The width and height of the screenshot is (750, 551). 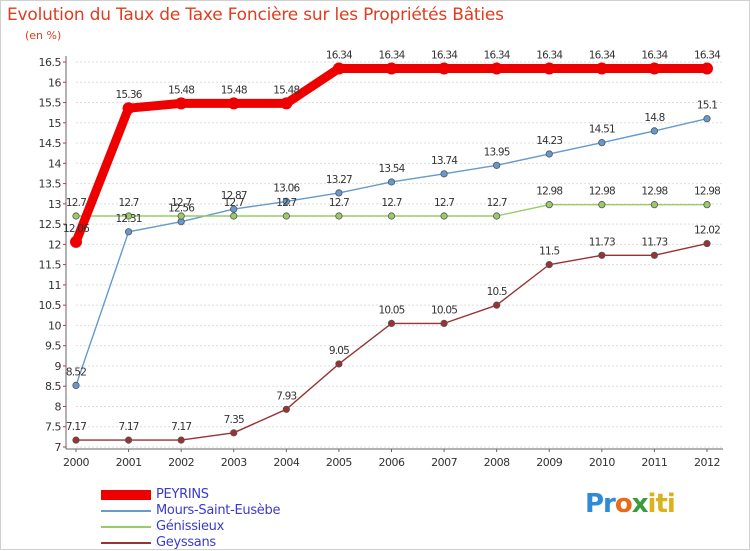 What do you see at coordinates (286, 462) in the screenshot?
I see `x-tick-label: 2004` at bounding box center [286, 462].